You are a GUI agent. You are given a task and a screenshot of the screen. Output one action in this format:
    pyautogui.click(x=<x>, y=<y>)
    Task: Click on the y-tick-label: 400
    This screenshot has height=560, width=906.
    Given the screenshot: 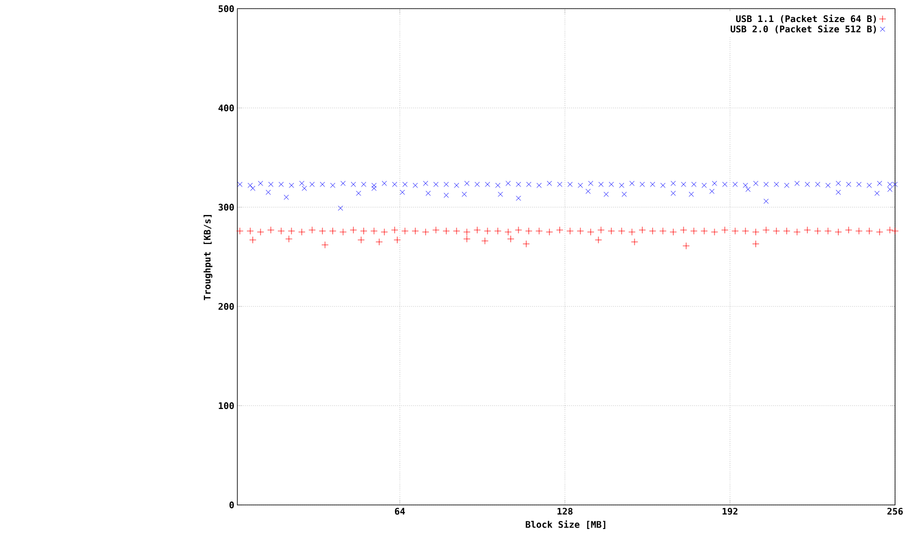 What is the action you would take?
    pyautogui.click(x=226, y=108)
    